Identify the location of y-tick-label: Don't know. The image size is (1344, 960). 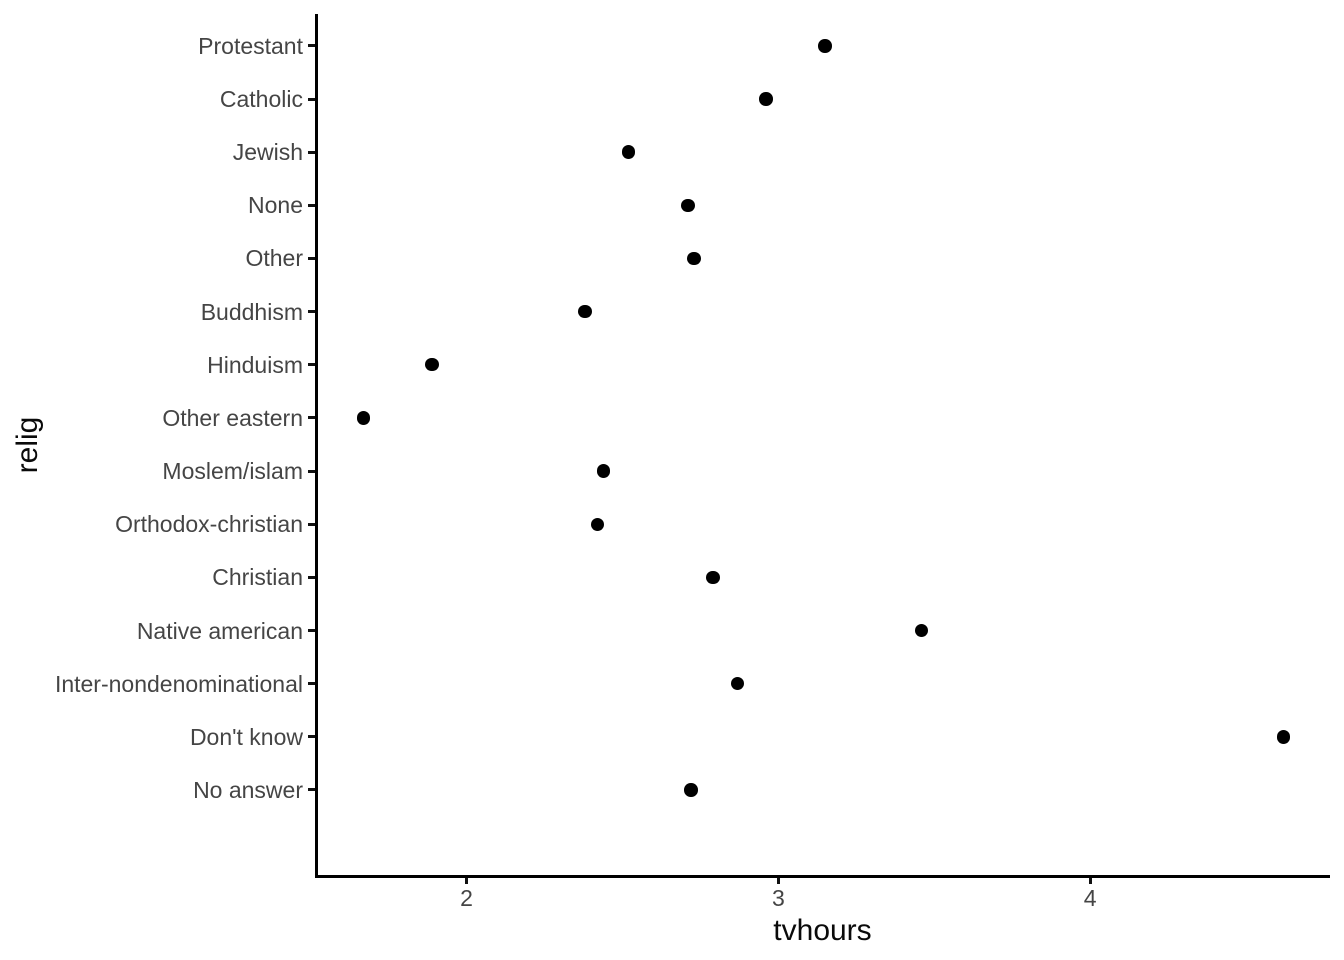
(246, 736).